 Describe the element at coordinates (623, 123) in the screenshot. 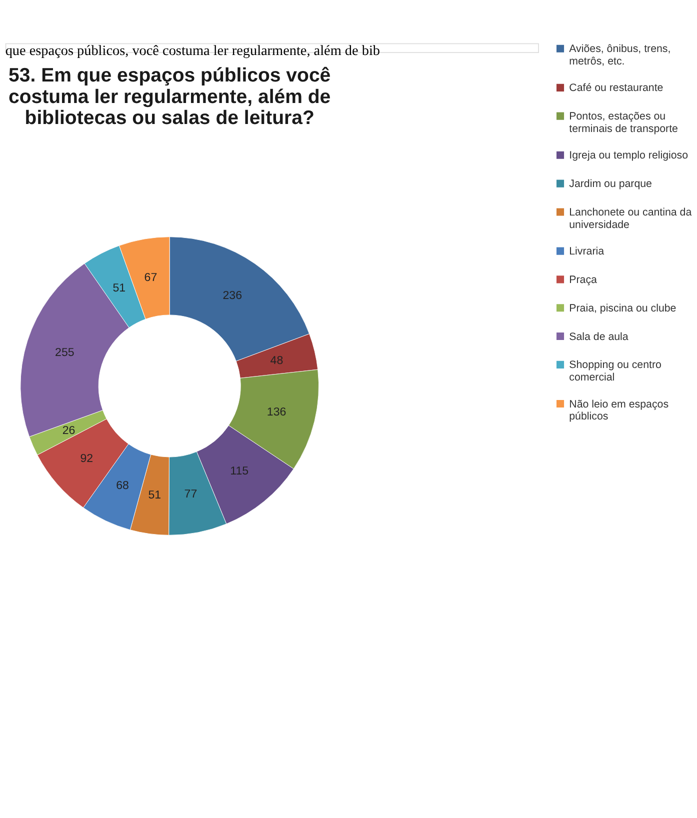

I see `legend-label: Pontos, estações ou terminais de transporte` at that location.